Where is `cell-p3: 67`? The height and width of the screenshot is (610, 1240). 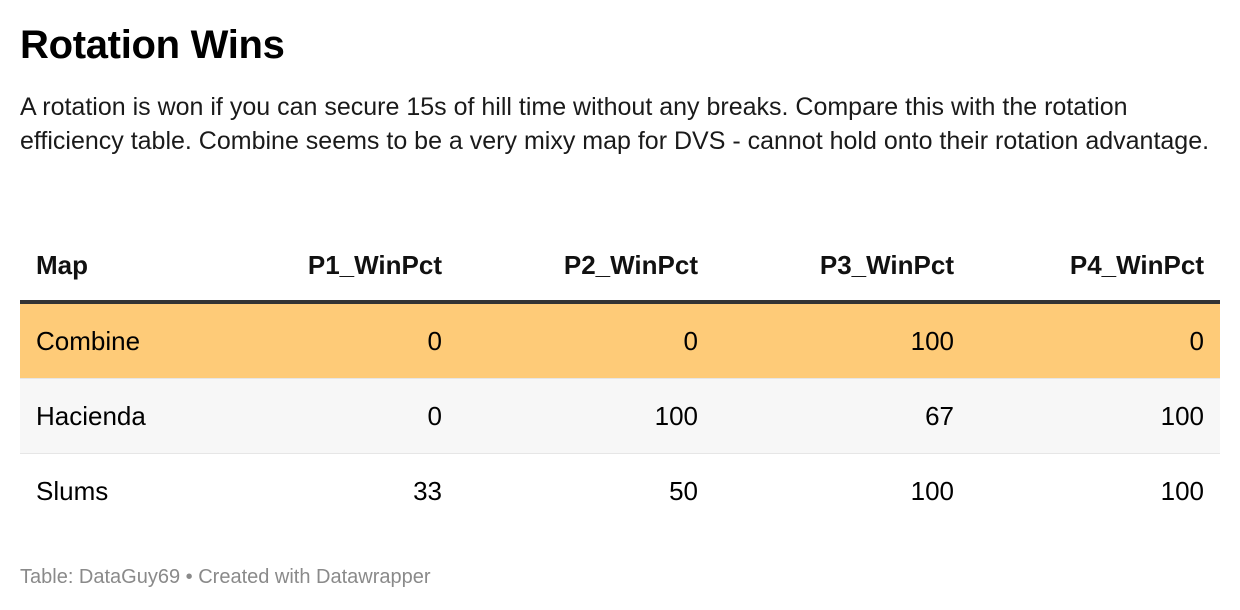 cell-p3: 67 is located at coordinates (939, 416).